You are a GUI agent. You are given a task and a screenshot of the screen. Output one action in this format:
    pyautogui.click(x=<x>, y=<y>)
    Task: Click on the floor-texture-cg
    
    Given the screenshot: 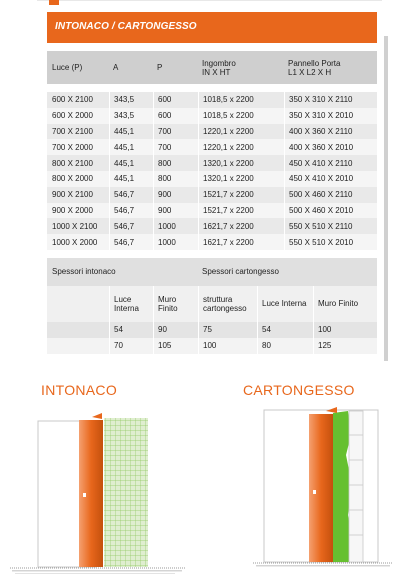 What is the action you would take?
    pyautogui.click(x=323, y=566)
    